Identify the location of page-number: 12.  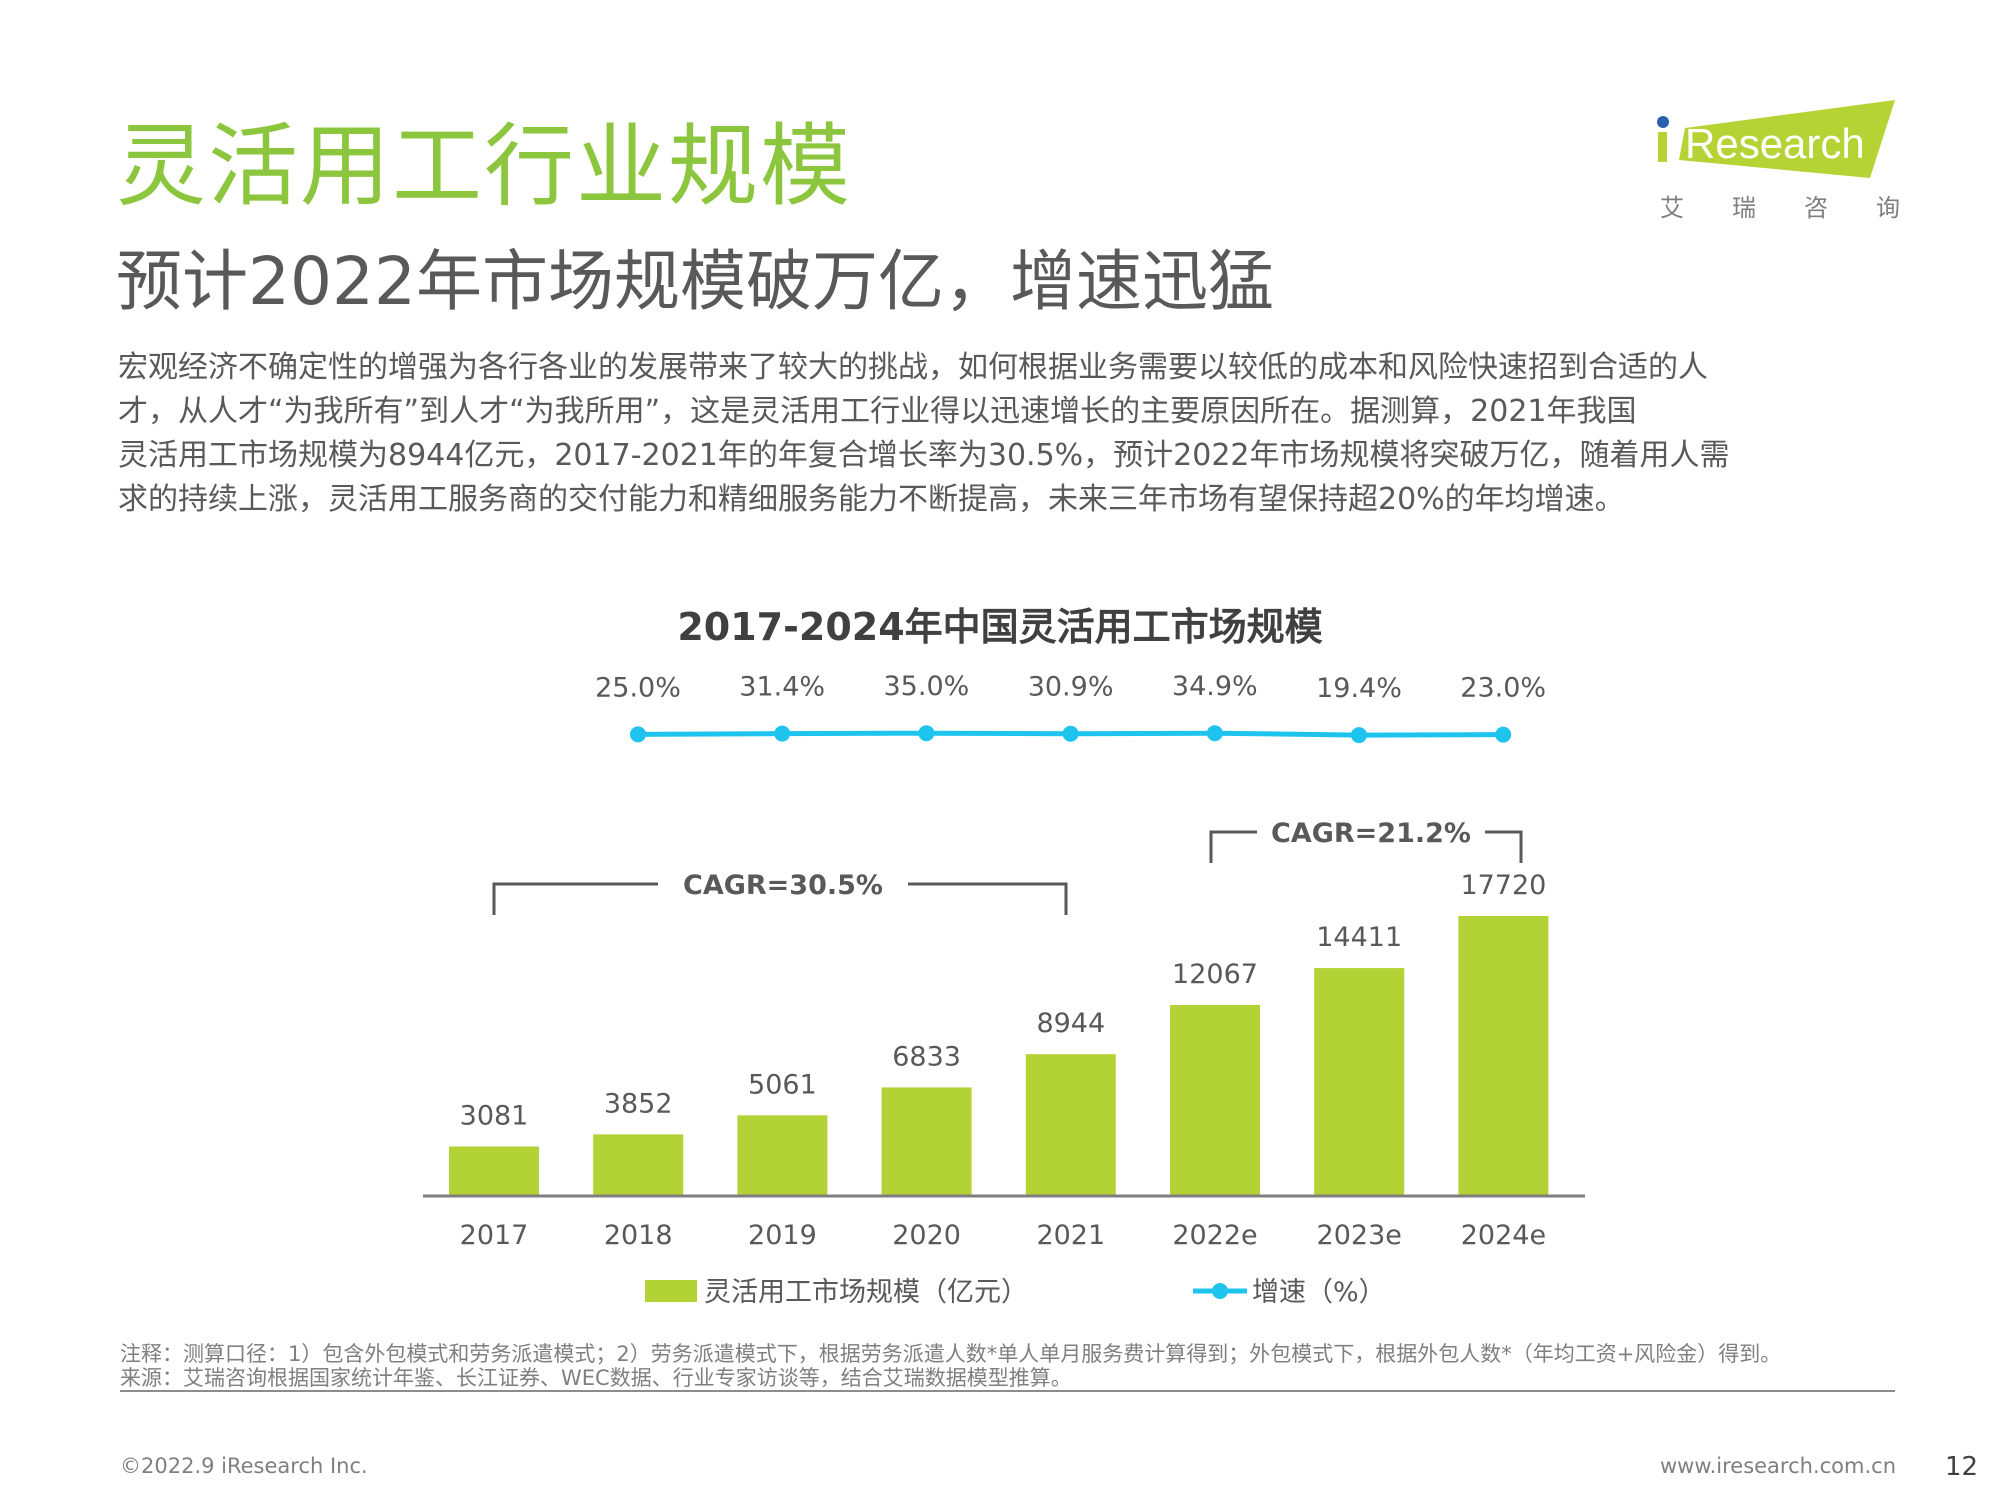
(1962, 1467).